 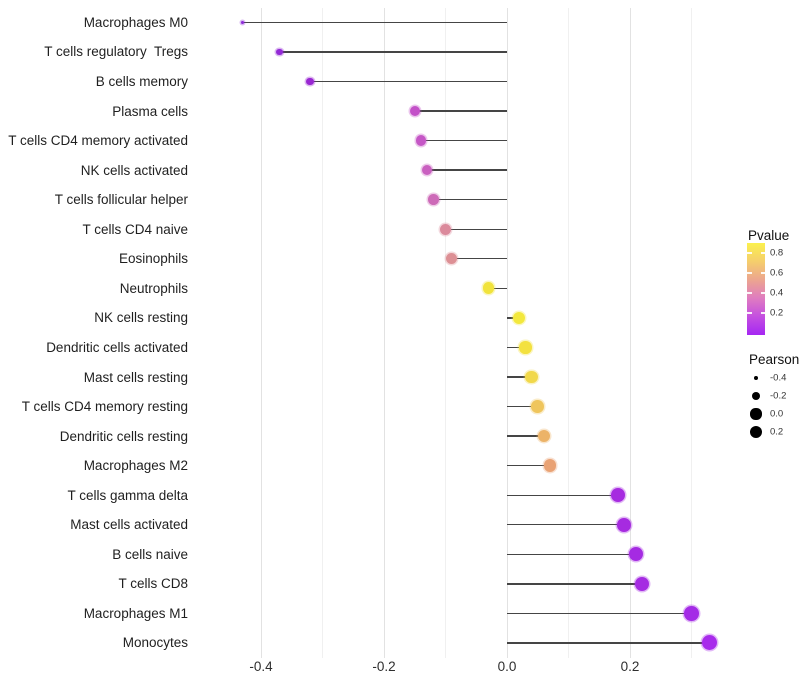 What do you see at coordinates (153, 584) in the screenshot?
I see `row-label: T cells CD8` at bounding box center [153, 584].